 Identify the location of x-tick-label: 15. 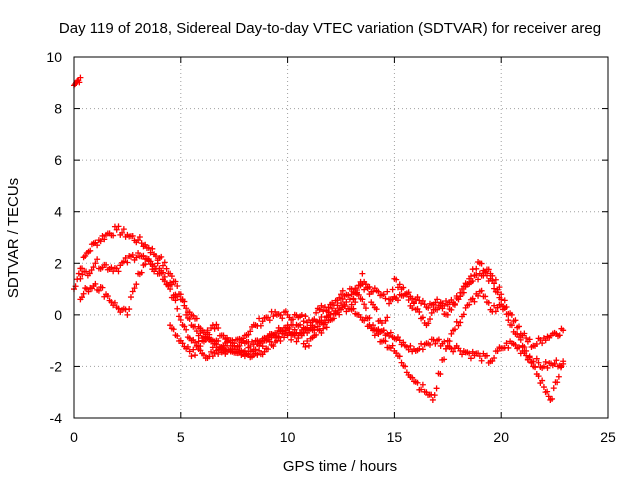
(395, 437).